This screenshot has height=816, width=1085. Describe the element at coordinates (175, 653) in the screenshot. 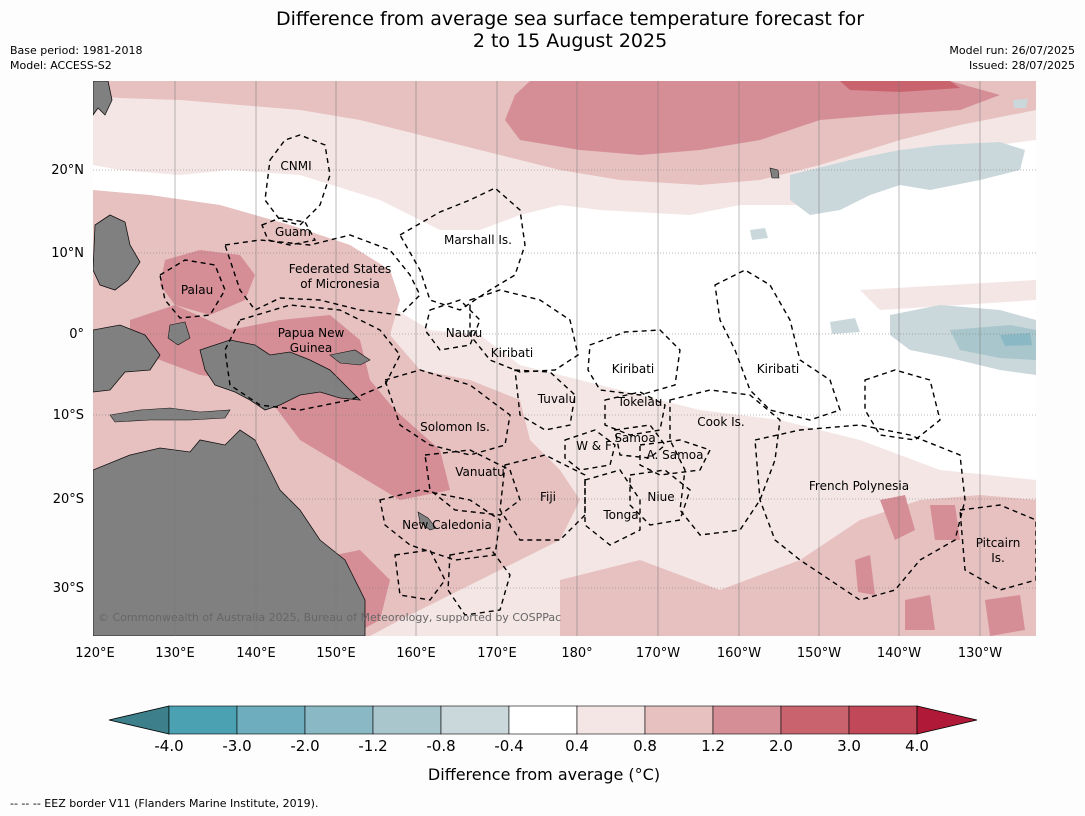

I see `longitude-label: 130°E` at that location.